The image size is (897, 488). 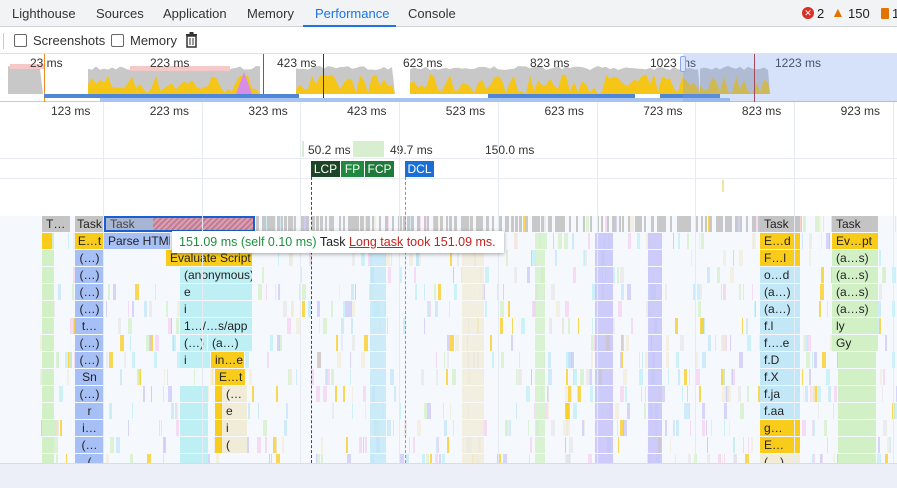 I want to click on flame-entry: (…), so click(x=89, y=360).